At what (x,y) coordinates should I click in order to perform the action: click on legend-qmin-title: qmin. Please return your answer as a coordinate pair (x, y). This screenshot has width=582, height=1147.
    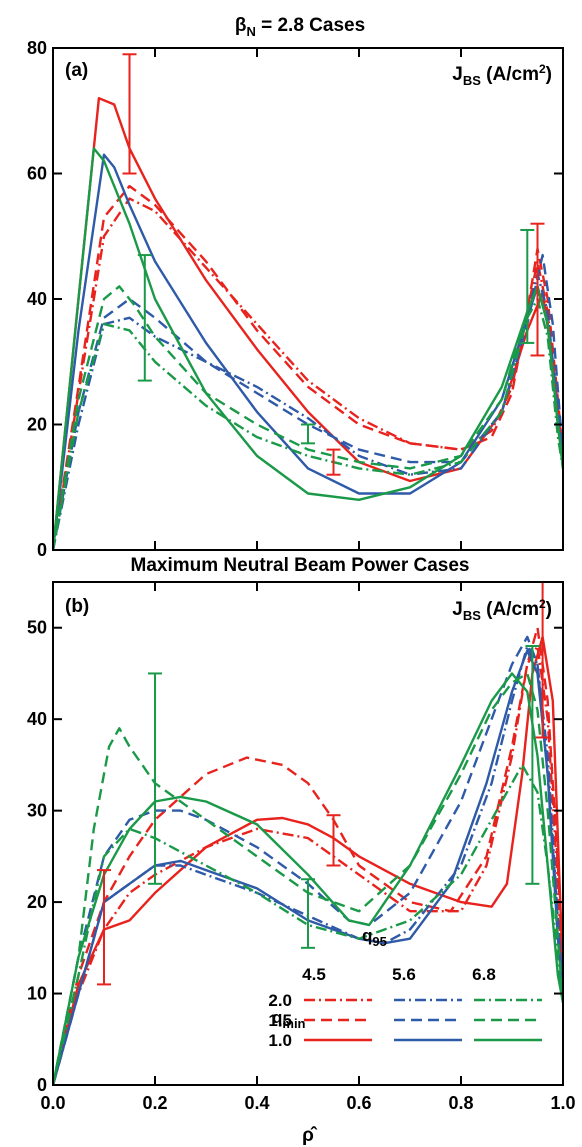
    Looking at the image, I should click on (289, 1019).